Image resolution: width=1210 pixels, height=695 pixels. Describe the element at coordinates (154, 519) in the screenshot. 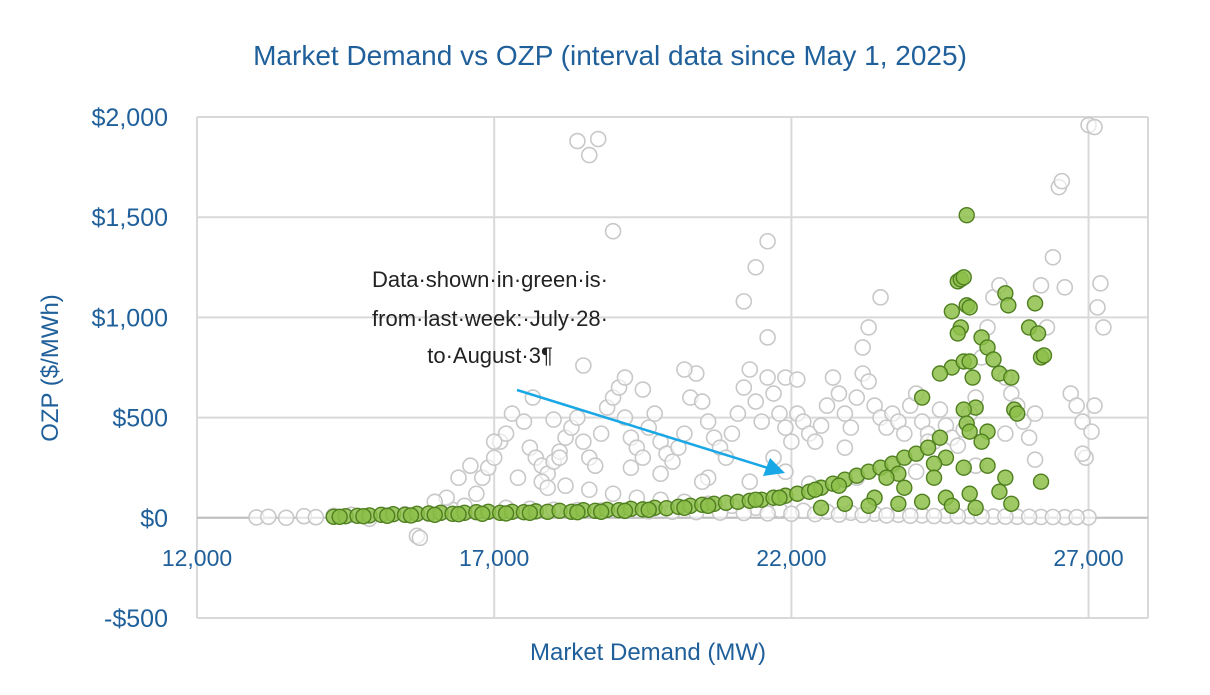

I see `y-tick-label: $0` at that location.